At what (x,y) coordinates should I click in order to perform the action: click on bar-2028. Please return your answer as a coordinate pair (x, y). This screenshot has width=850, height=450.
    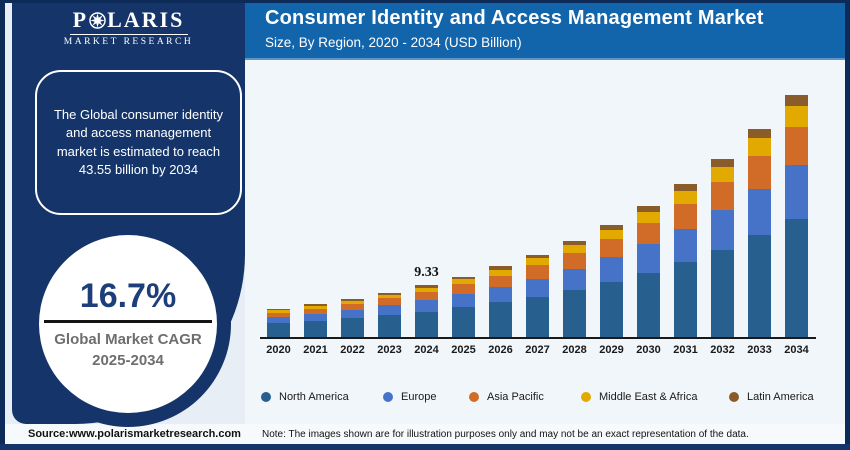
    Looking at the image, I should click on (574, 288).